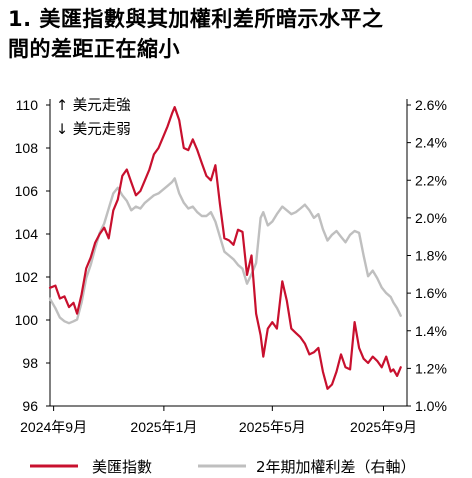 The height and width of the screenshot is (478, 472). I want to click on left-tick-label: 110, so click(27, 105).